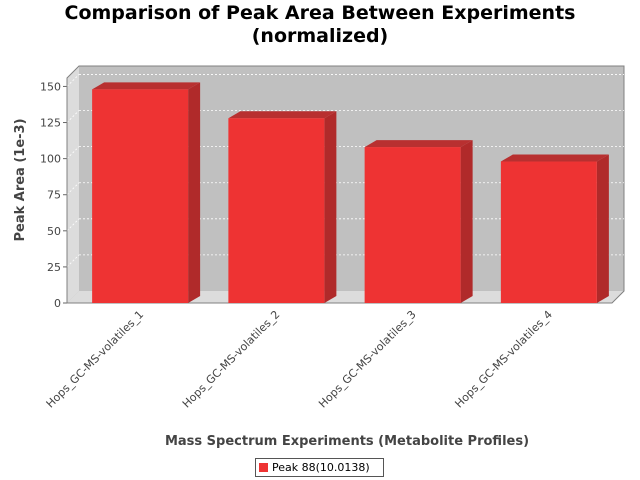 The height and width of the screenshot is (480, 640). What do you see at coordinates (367, 359) in the screenshot?
I see `x-tick-label: Hops_GC-MS-volatiles_3` at bounding box center [367, 359].